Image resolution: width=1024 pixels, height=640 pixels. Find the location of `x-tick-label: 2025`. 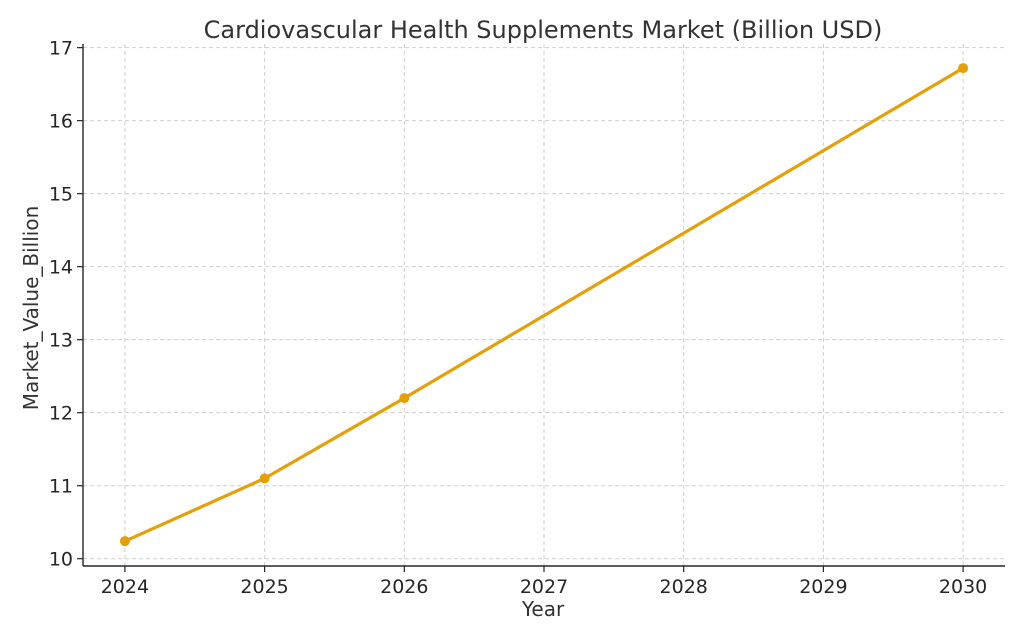

x-tick-label: 2025 is located at coordinates (264, 587).